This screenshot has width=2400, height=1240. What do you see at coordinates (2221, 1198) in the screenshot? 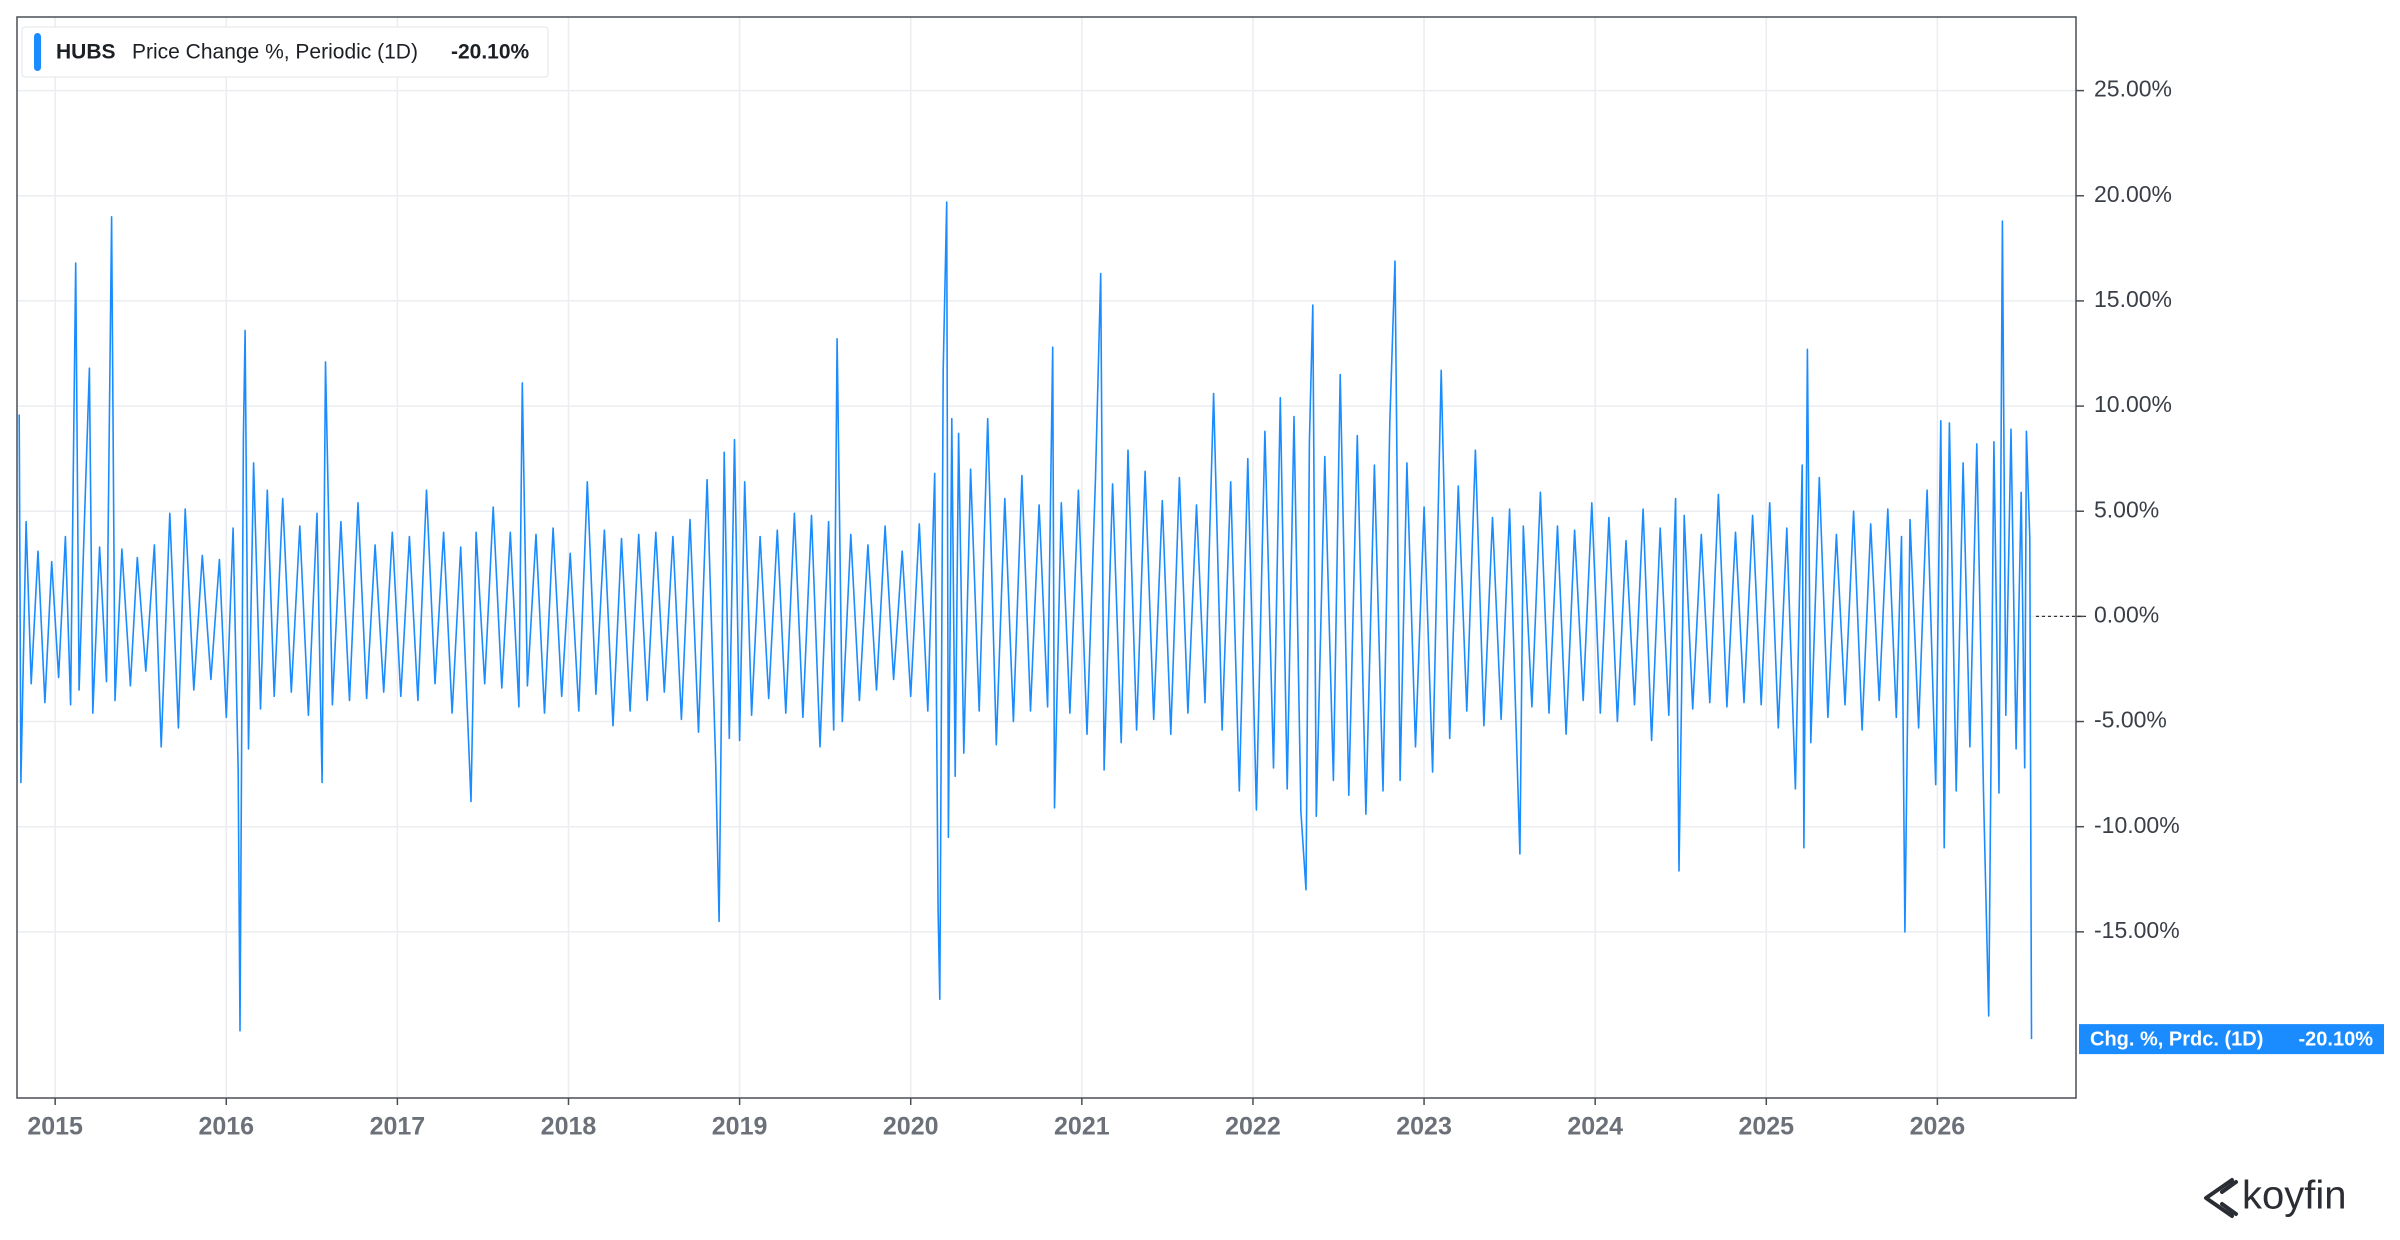
I see `brand-icon` at bounding box center [2221, 1198].